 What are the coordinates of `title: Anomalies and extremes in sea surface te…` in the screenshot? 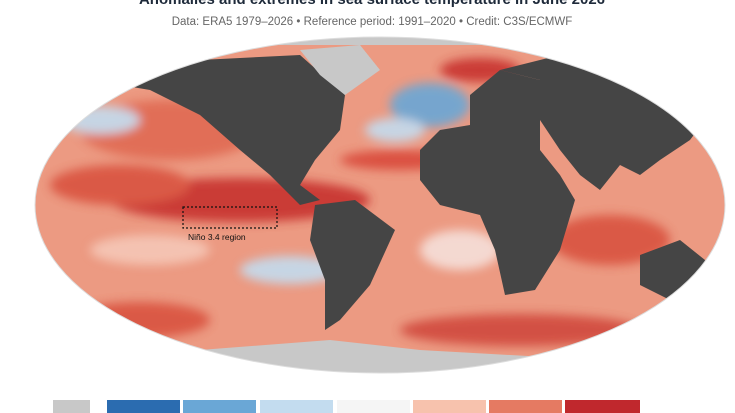 It's located at (372, 4).